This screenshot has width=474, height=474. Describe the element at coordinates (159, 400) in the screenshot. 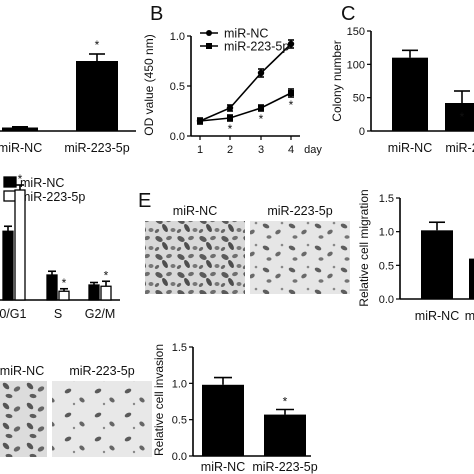

I see `panel-f-y-label: Relative cell invasion` at that location.